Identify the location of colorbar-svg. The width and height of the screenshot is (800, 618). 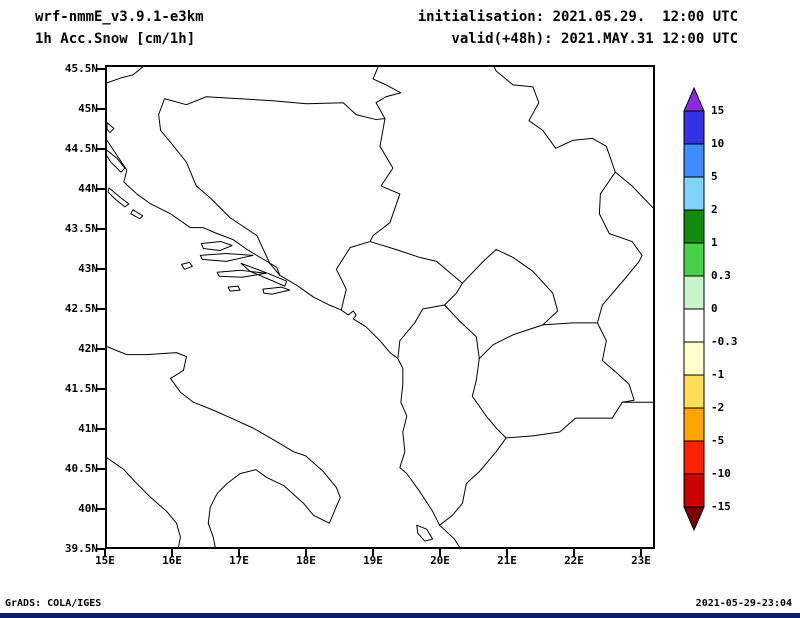
(694, 309).